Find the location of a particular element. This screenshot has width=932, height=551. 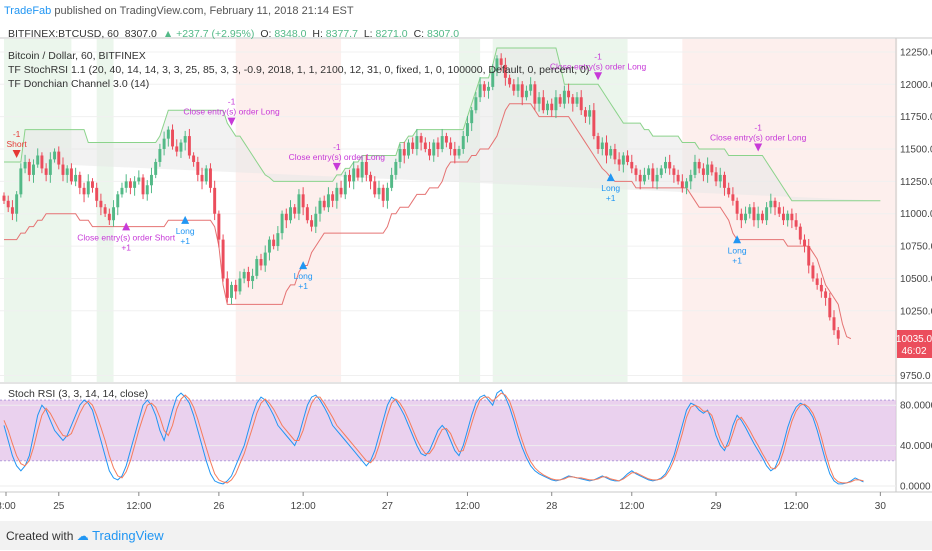

signal-qty: +1 is located at coordinates (303, 286).